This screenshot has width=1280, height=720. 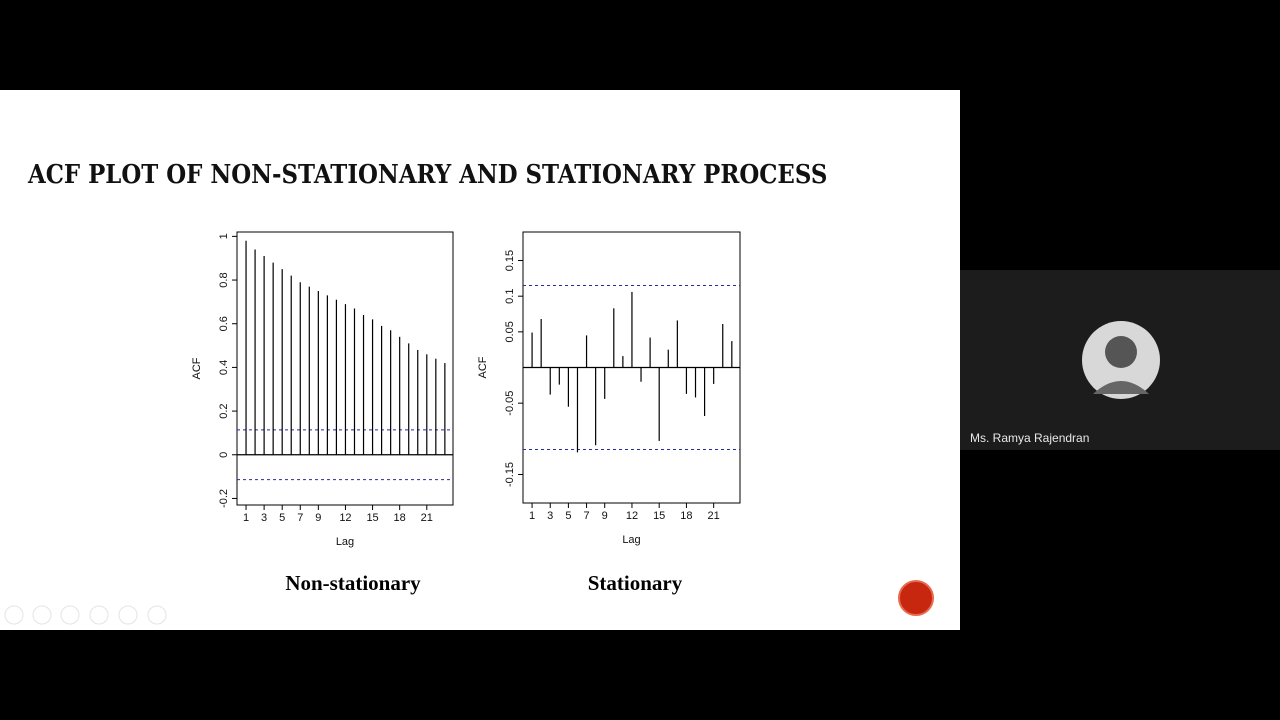 I want to click on nav-slides, so click(x=99, y=615).